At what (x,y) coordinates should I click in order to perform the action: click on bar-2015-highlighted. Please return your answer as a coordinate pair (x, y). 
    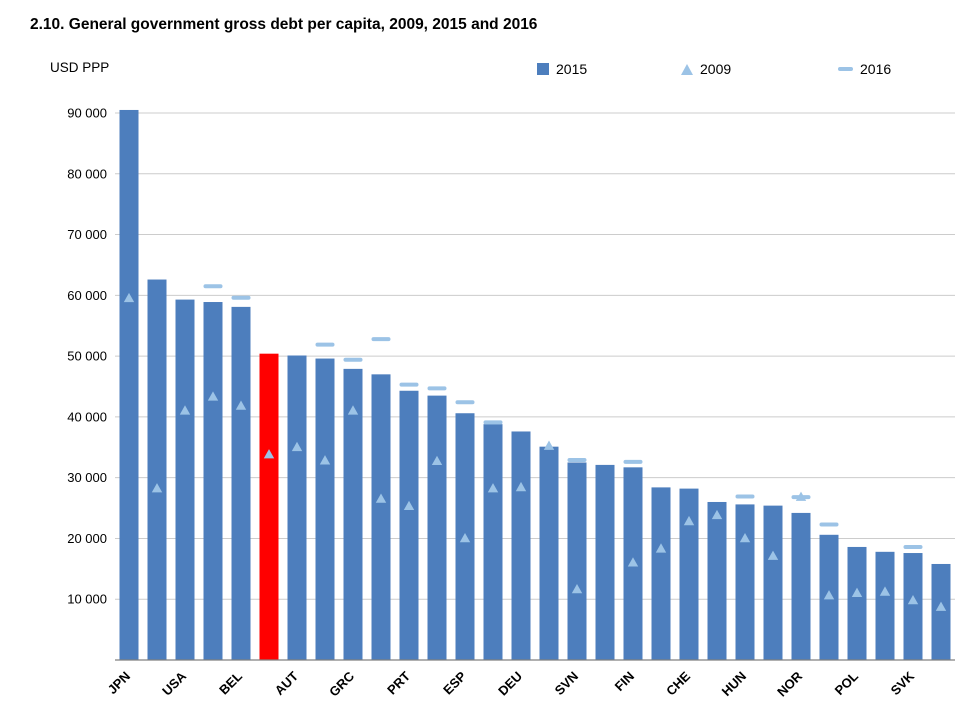
    Looking at the image, I should click on (269, 506).